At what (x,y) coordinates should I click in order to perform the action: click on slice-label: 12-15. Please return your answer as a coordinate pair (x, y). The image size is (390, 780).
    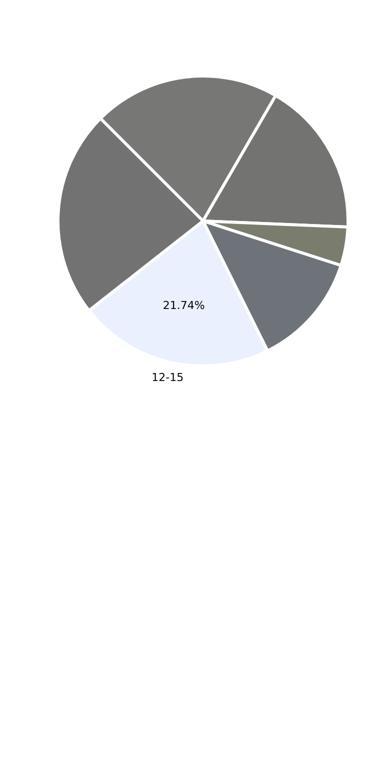
    Looking at the image, I should click on (168, 377).